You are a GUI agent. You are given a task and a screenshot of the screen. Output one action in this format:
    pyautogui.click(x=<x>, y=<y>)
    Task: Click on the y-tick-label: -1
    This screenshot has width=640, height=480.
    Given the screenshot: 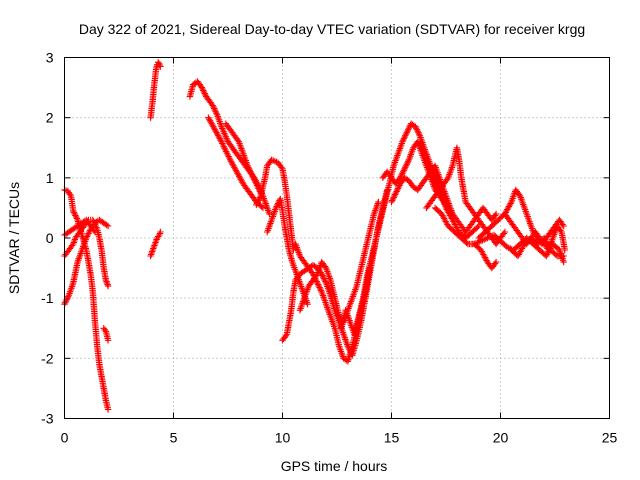 What is the action you would take?
    pyautogui.click(x=47, y=298)
    